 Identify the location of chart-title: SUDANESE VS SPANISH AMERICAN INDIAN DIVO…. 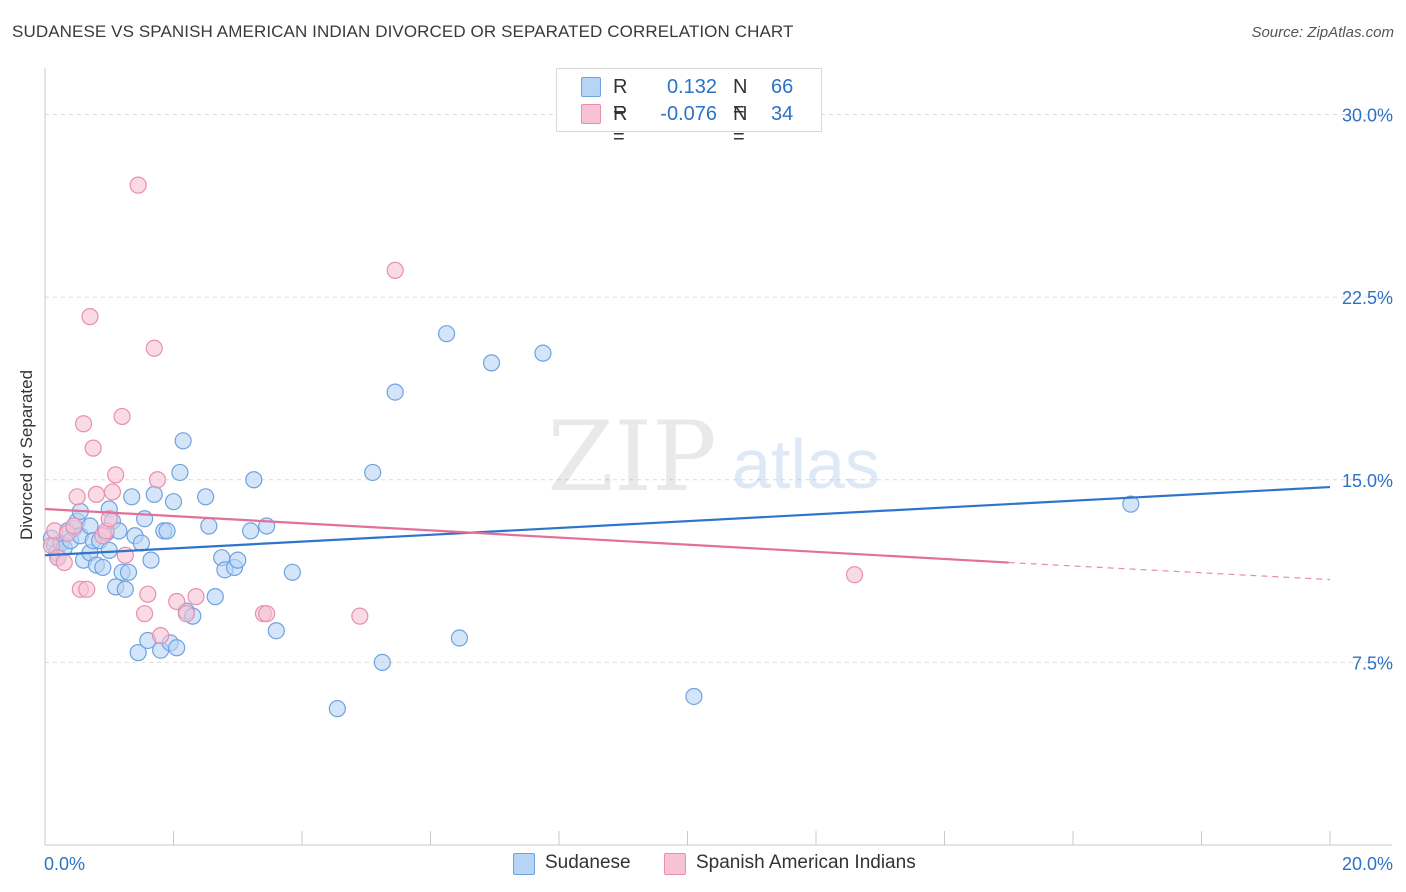
(403, 31).